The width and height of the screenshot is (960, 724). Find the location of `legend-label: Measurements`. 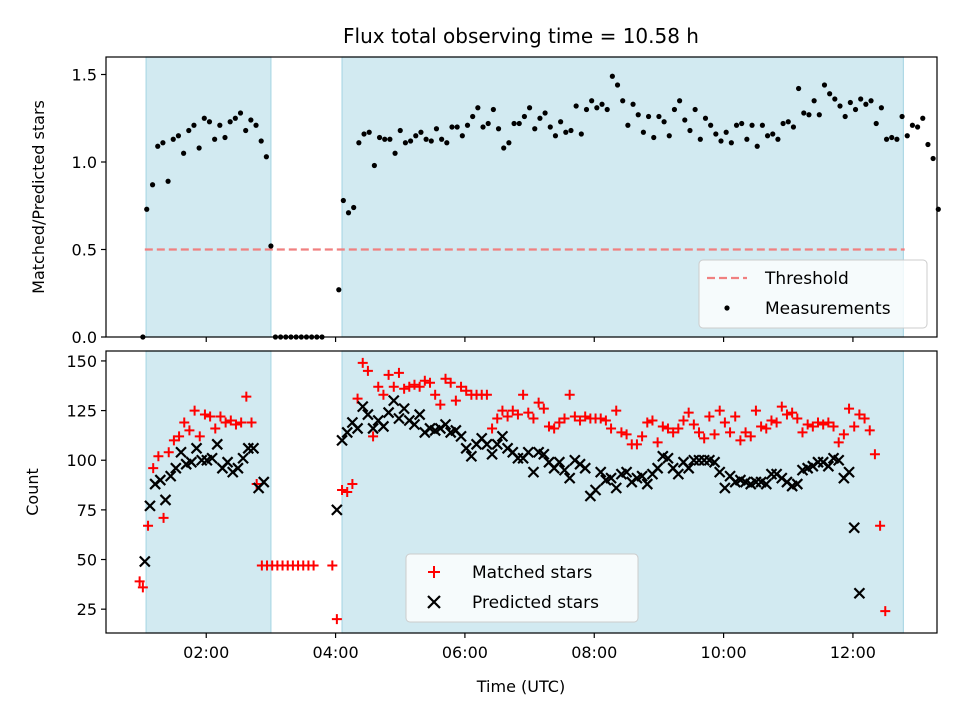

legend-label: Measurements is located at coordinates (828, 309).